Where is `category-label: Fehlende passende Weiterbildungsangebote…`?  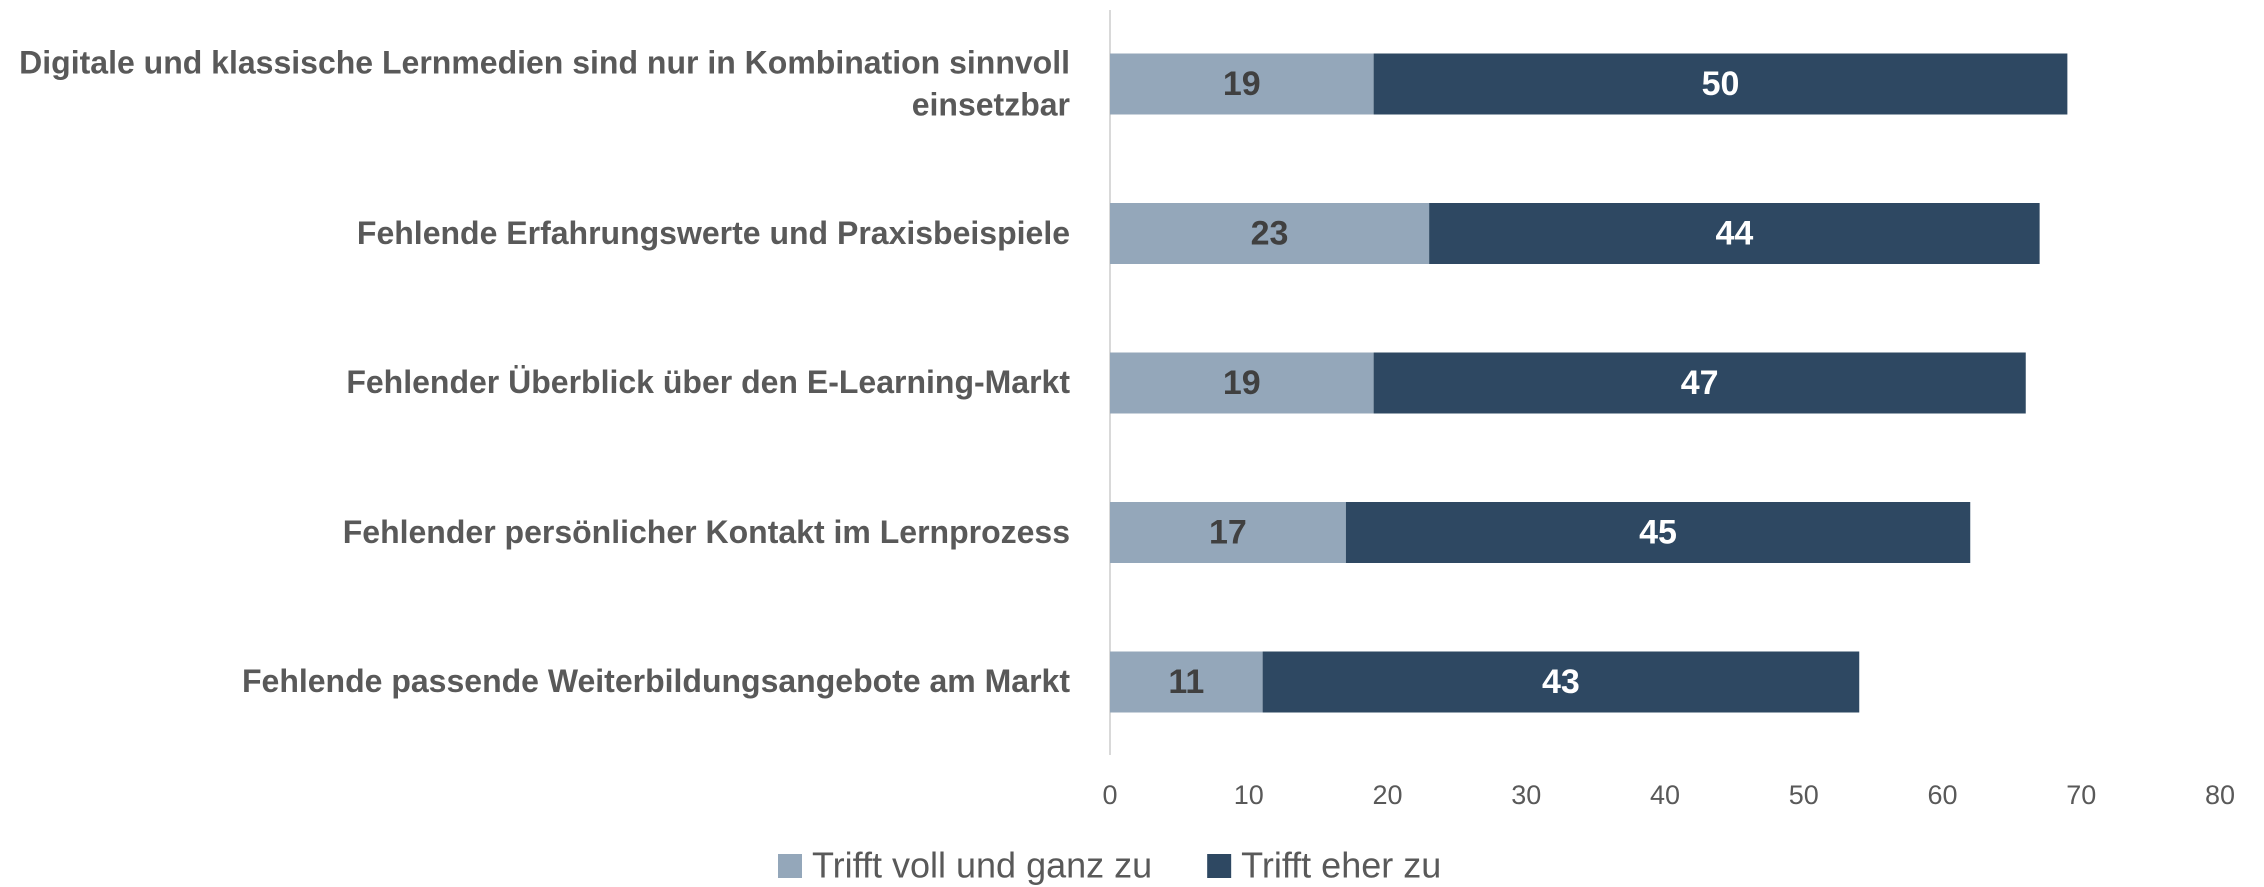 category-label: Fehlende passende Weiterbildungsangebote… is located at coordinates (655, 681).